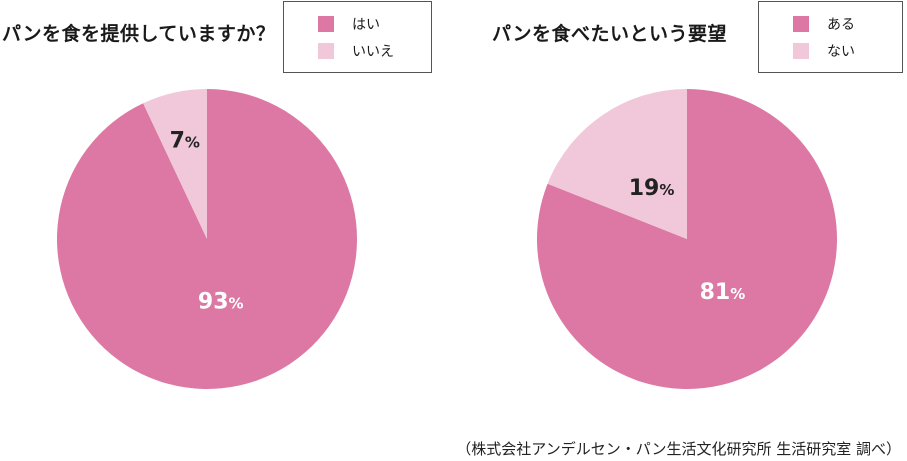  I want to click on pie-data-label: 93%, so click(221, 301).